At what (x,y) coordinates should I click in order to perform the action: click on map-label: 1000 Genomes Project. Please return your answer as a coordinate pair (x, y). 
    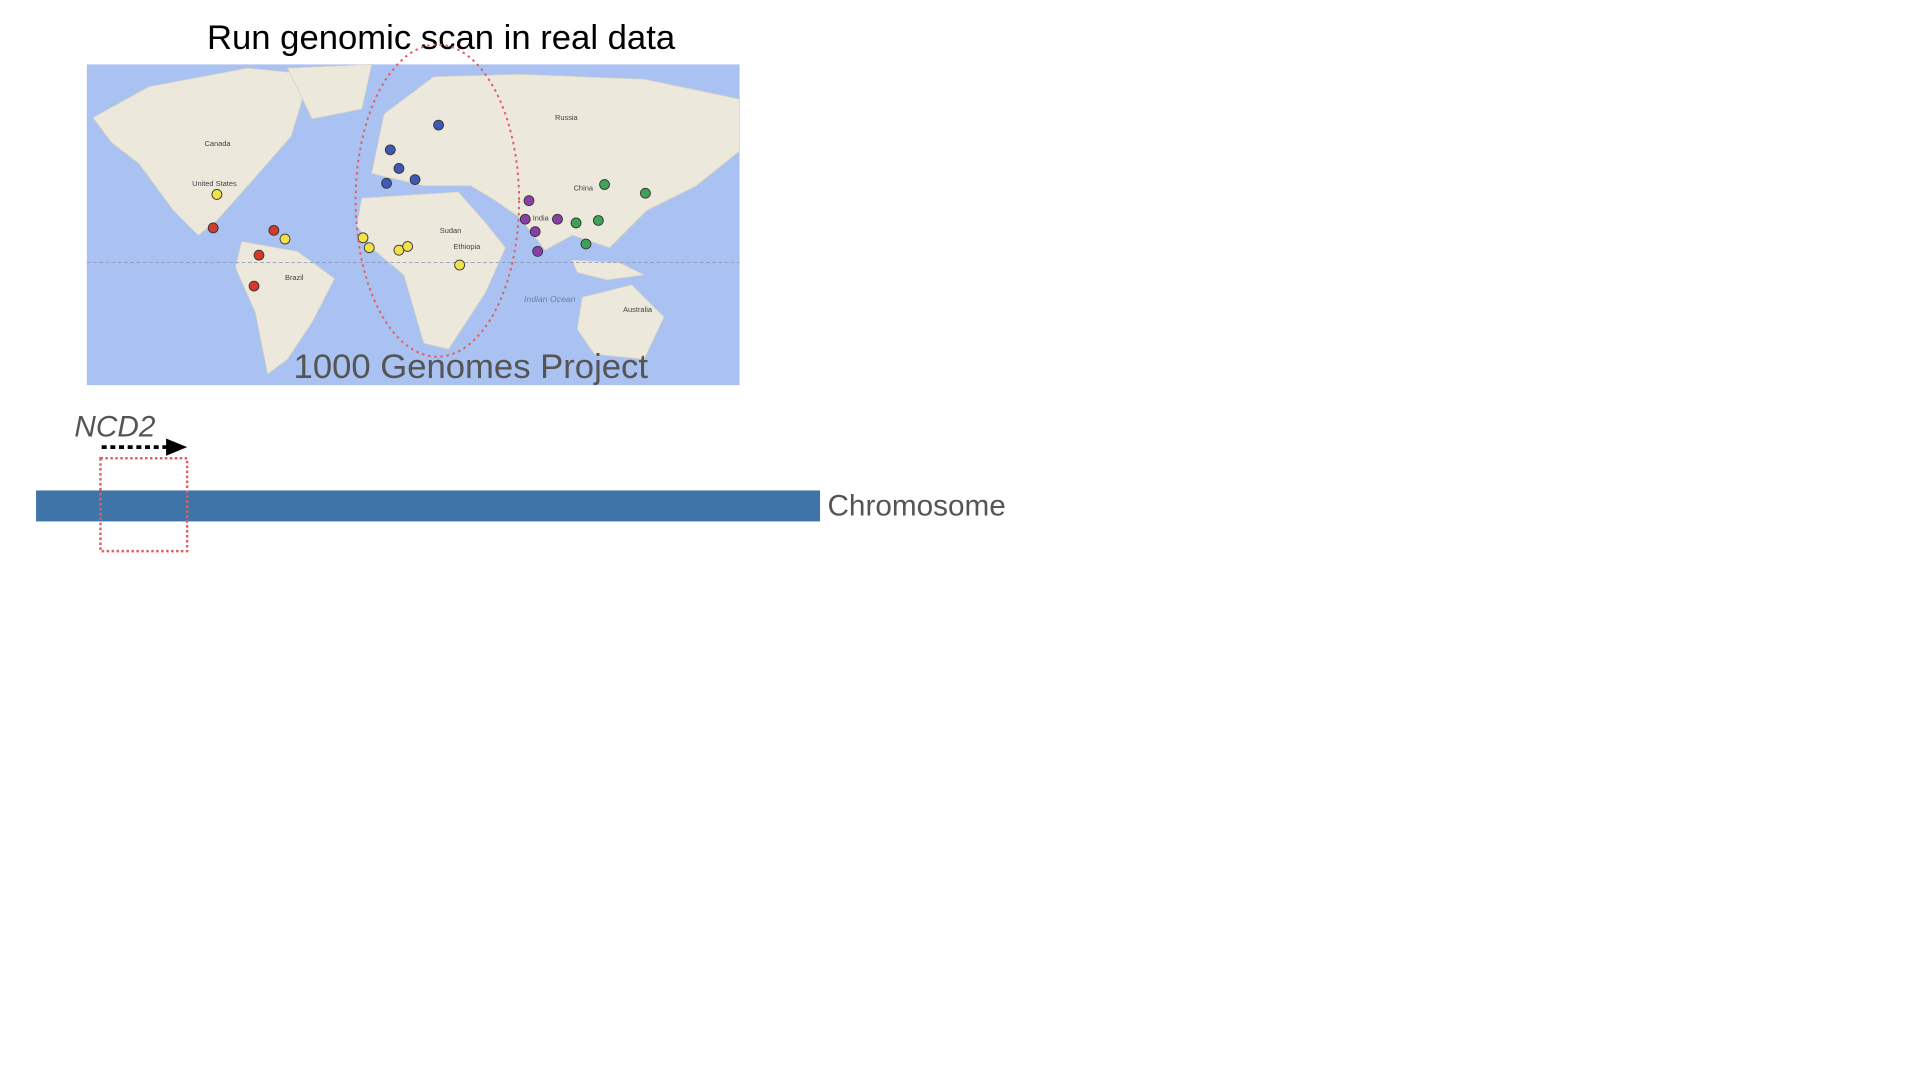
    Looking at the image, I should click on (471, 367).